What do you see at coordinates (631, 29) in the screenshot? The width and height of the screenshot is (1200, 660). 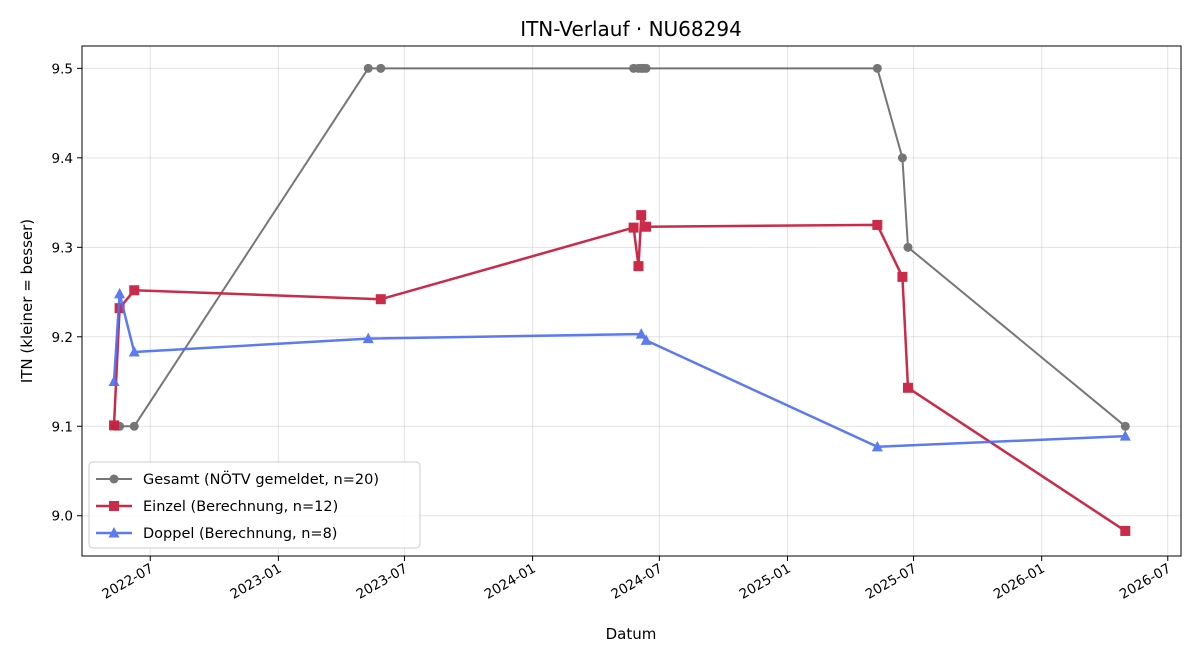 I see `chart-title: ITN-Verlauf · NU68294` at bounding box center [631, 29].